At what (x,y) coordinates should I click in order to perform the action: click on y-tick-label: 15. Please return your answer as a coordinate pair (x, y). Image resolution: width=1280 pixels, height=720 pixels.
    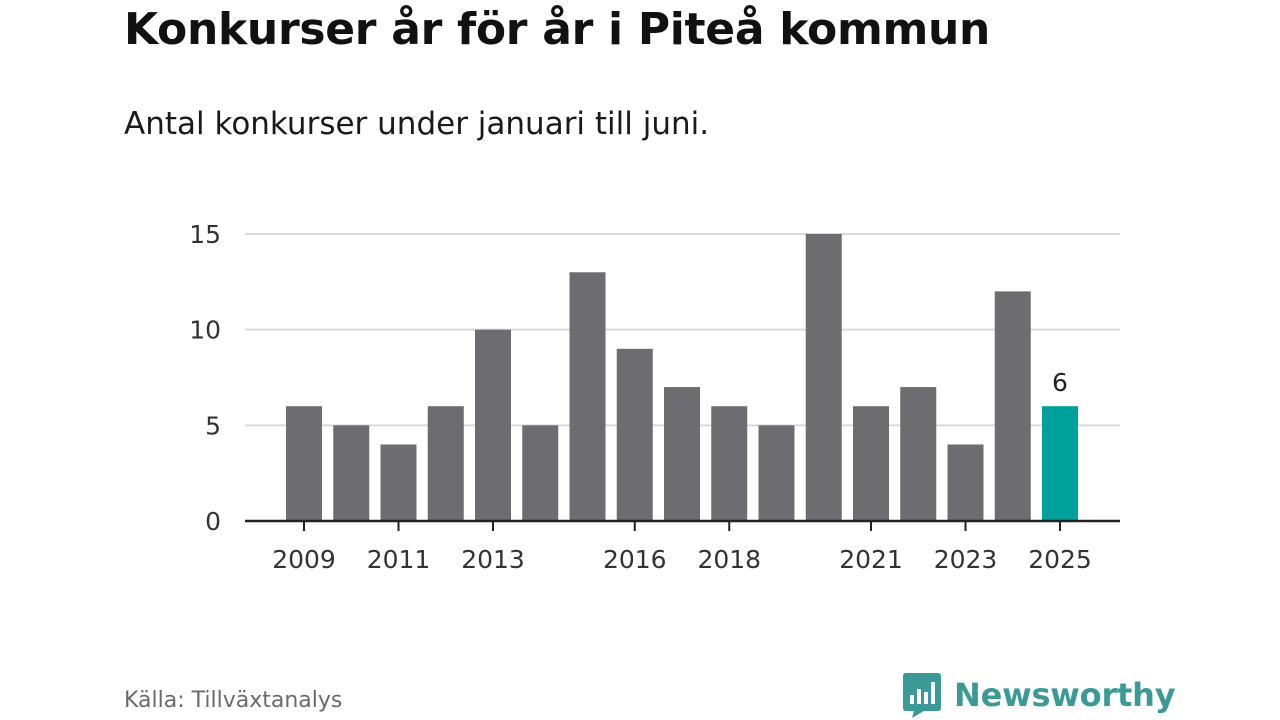
    Looking at the image, I should click on (205, 234).